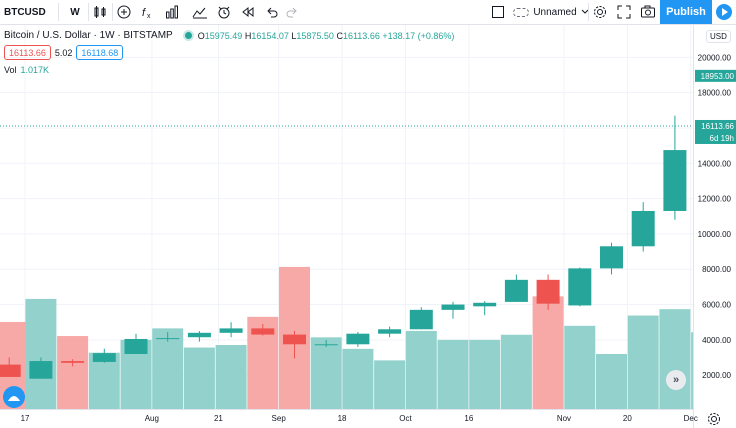 This screenshot has height=428, width=736. What do you see at coordinates (648, 12) in the screenshot?
I see `camera-icon` at bounding box center [648, 12].